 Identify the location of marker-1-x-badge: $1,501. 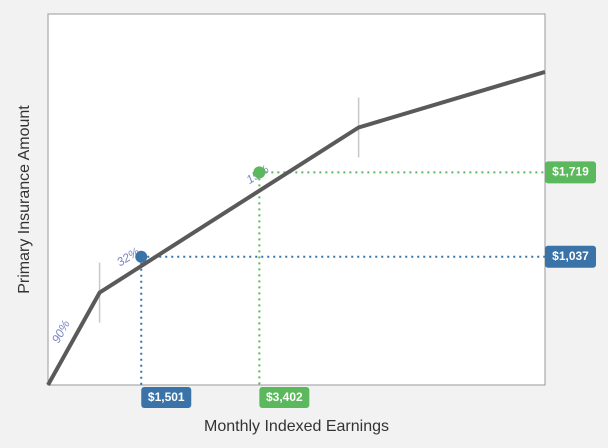
(166, 397).